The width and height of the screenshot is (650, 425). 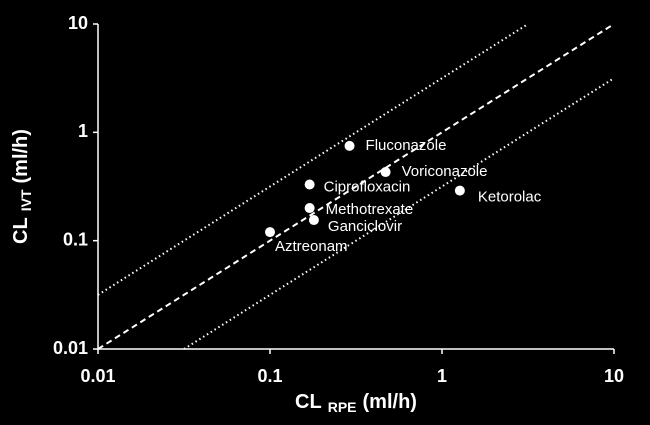 What do you see at coordinates (97, 376) in the screenshot?
I see `x-tick-label: 0.01` at bounding box center [97, 376].